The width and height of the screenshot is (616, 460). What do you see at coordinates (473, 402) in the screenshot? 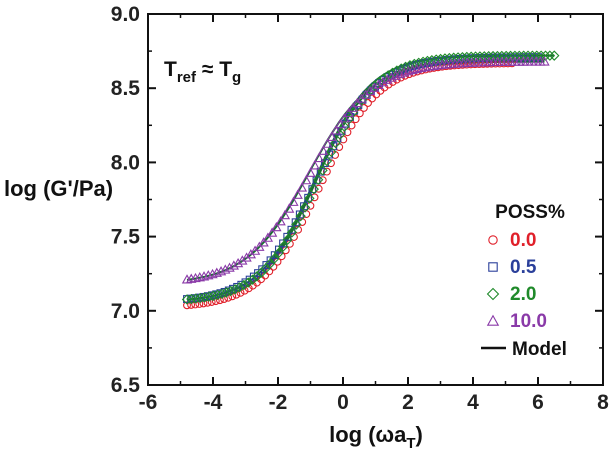
I see `x-tick-label: 4` at bounding box center [473, 402].